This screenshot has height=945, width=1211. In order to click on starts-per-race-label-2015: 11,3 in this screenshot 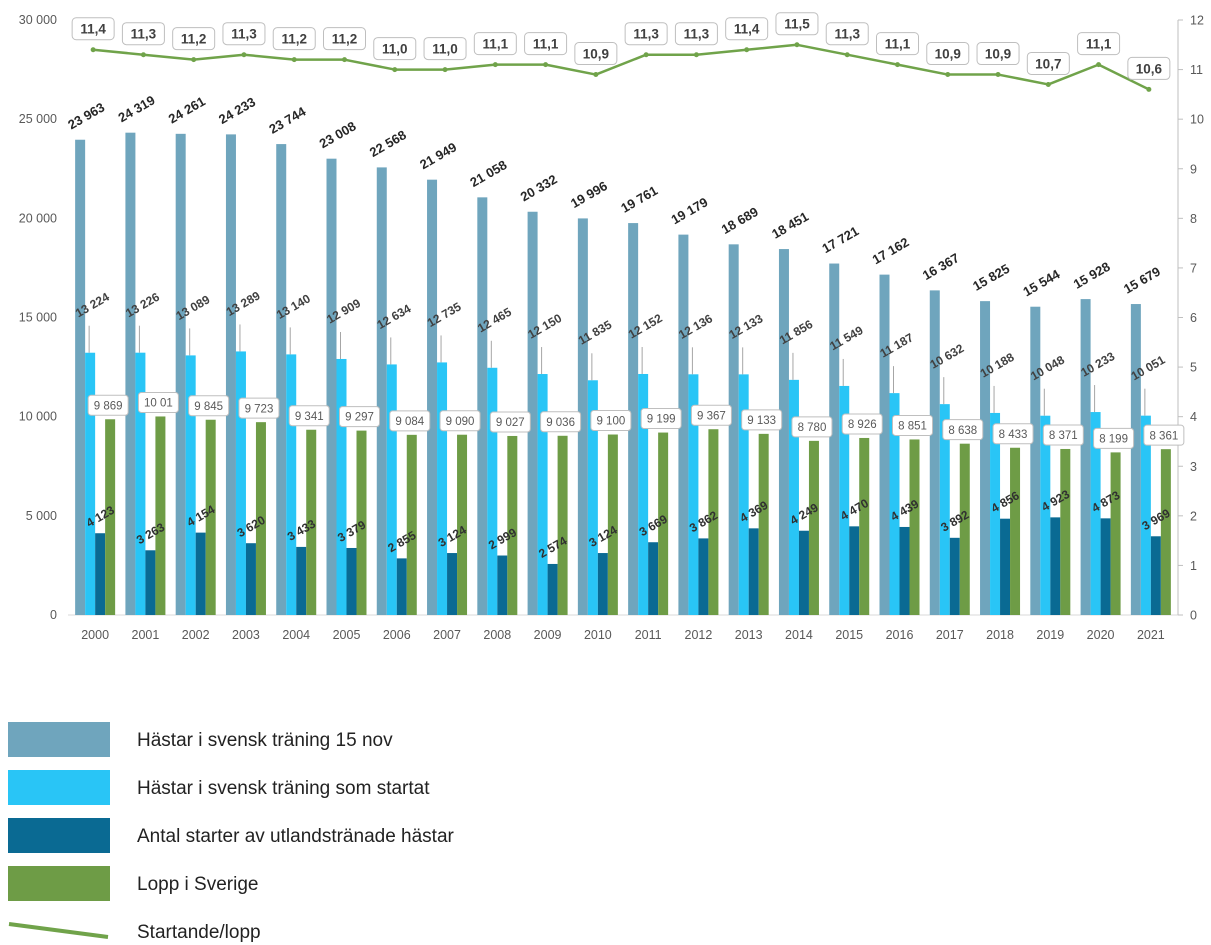, I will do `click(847, 34)`.